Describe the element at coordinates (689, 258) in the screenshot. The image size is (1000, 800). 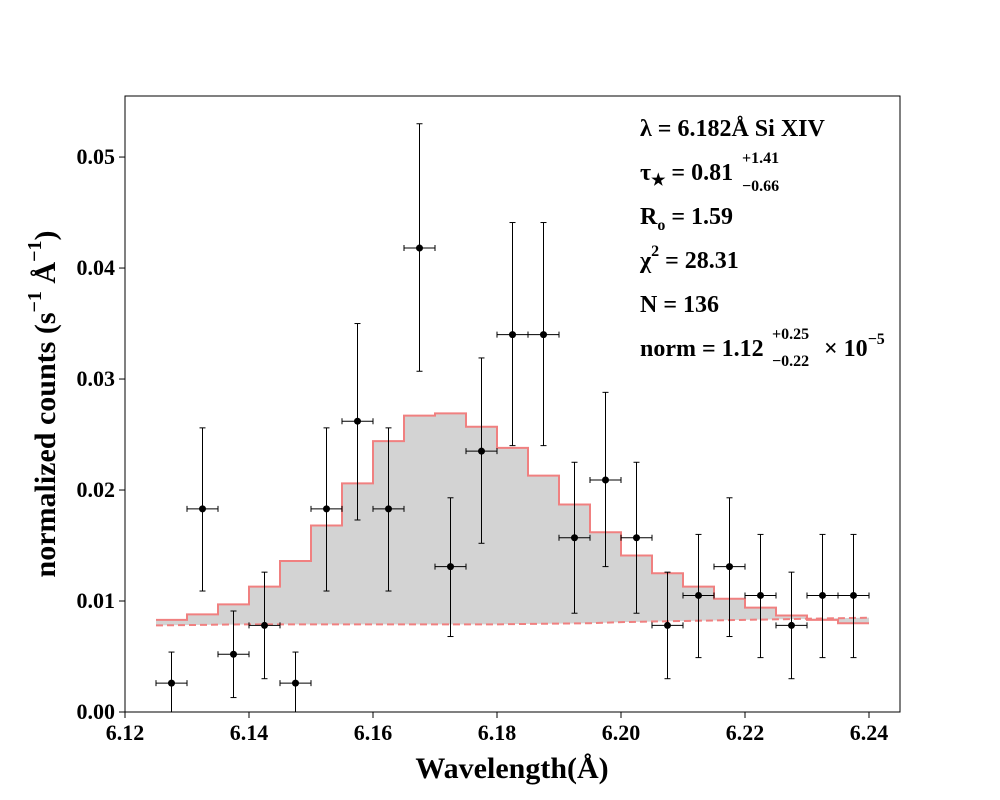
I see `annotation-chi-square: χ2 = 28.31` at that location.